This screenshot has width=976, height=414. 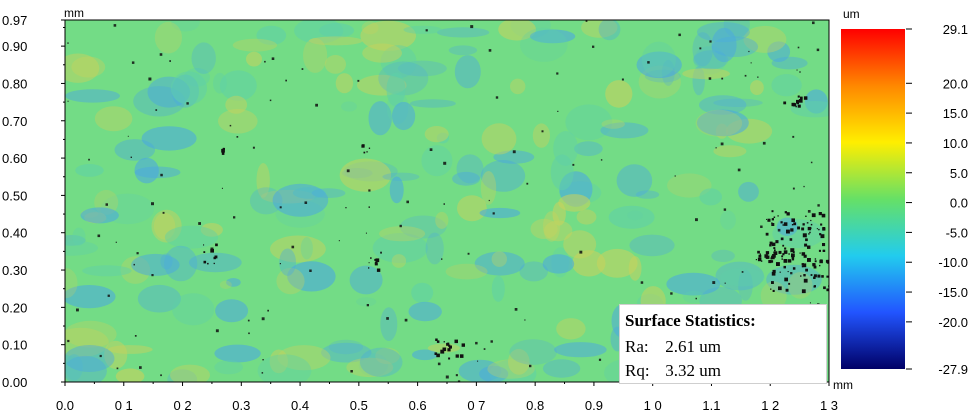 What do you see at coordinates (14, 233) in the screenshot?
I see `y-tick-label: 0.40` at bounding box center [14, 233].